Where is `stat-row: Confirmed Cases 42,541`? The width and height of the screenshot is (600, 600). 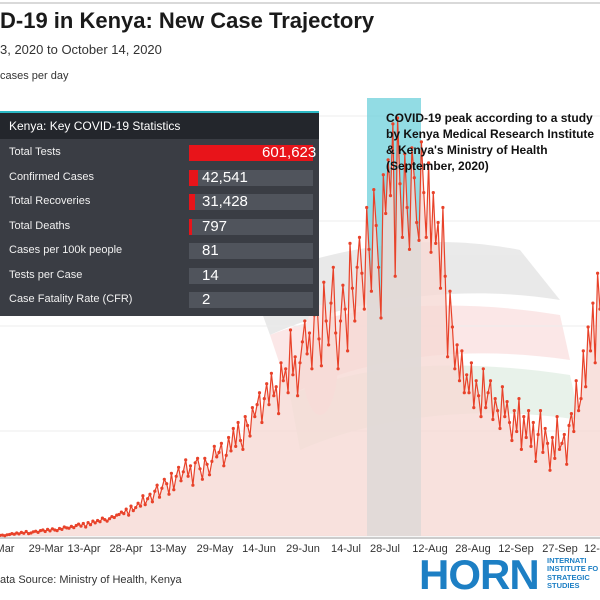 stat-row: Confirmed Cases 42,541 is located at coordinates (159, 178).